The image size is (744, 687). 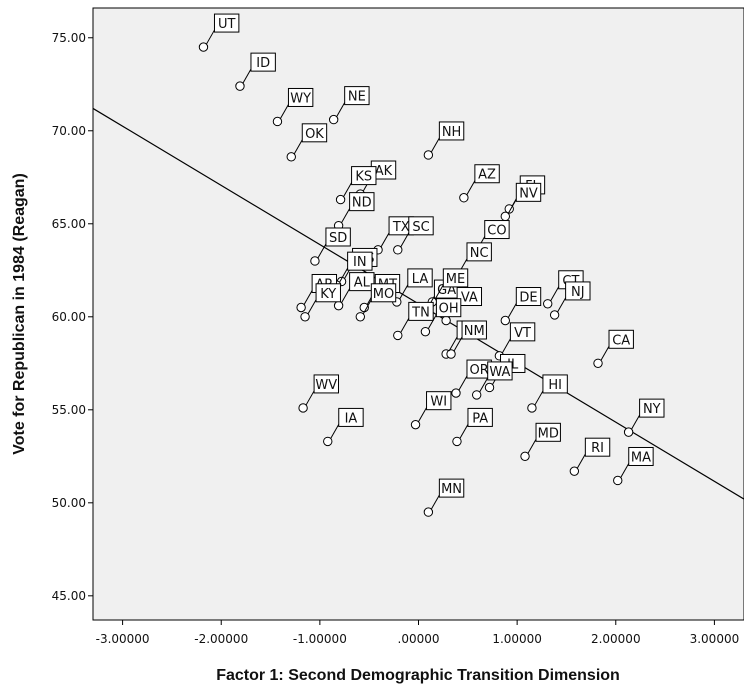 I want to click on x-tick-label: 2.00000, so click(x=616, y=639).